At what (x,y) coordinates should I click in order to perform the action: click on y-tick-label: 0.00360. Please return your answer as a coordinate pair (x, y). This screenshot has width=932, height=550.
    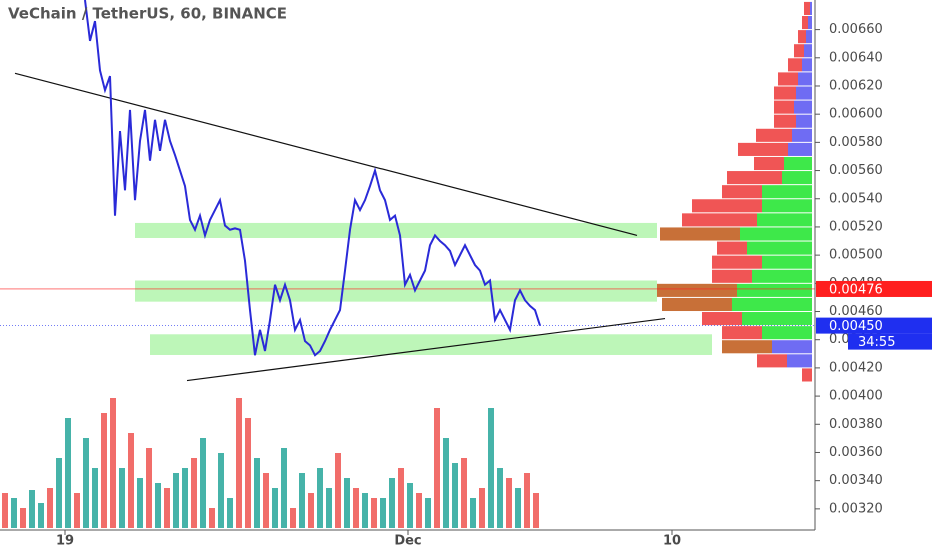
    Looking at the image, I should click on (856, 452).